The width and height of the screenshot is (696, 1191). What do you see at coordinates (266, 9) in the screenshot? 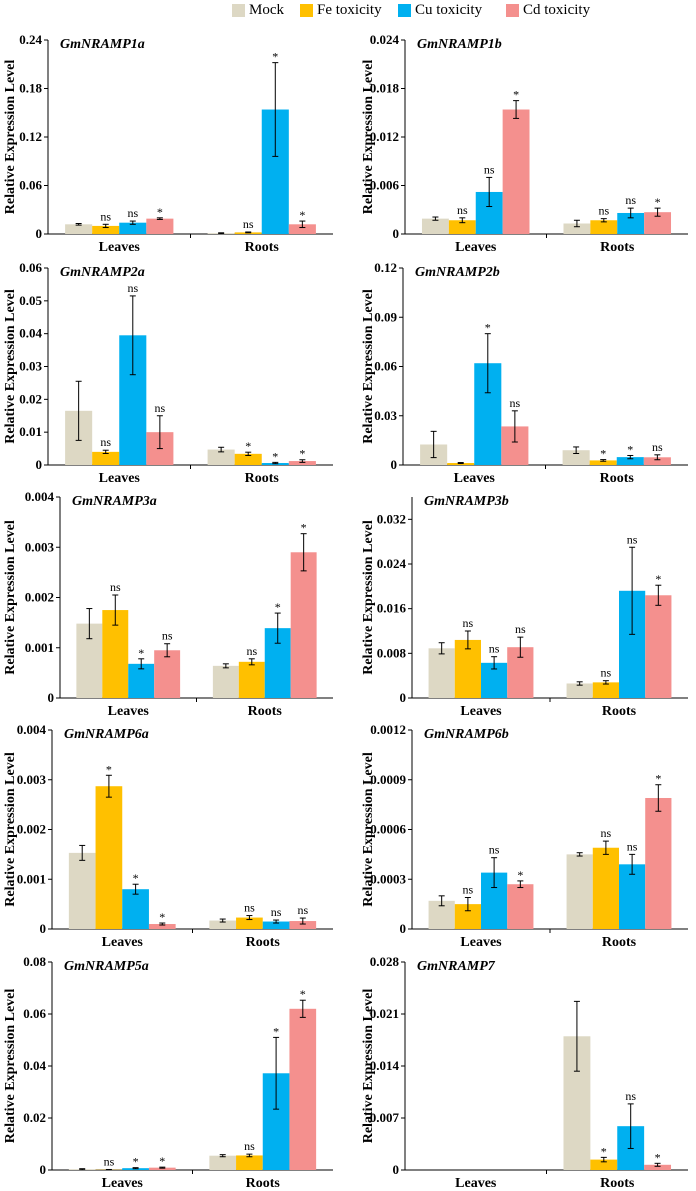
I see `legend-label-mock: Mock` at bounding box center [266, 9].